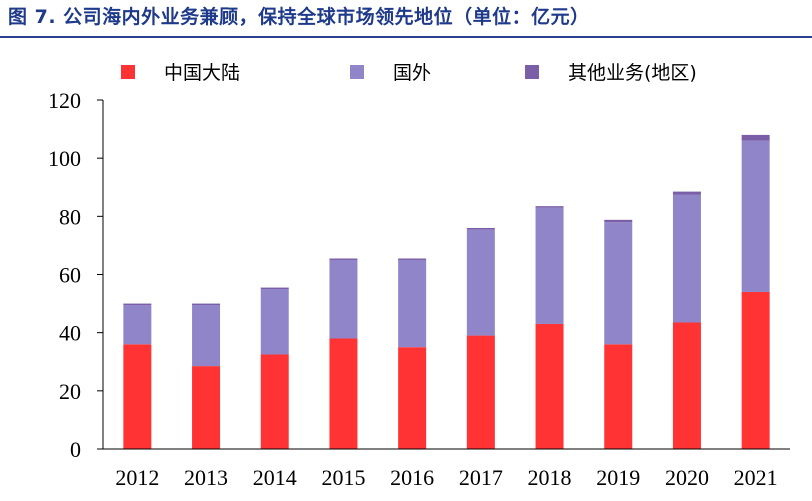  I want to click on x-tick-label: 2014, so click(275, 477).